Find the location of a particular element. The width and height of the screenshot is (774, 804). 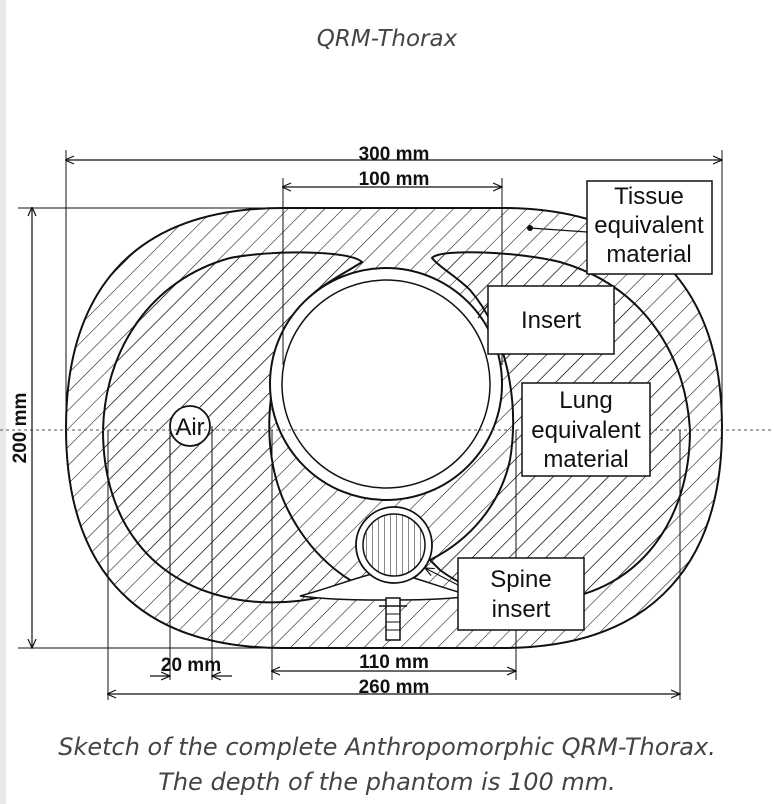

dim-label-100: 100 mm is located at coordinates (394, 179).